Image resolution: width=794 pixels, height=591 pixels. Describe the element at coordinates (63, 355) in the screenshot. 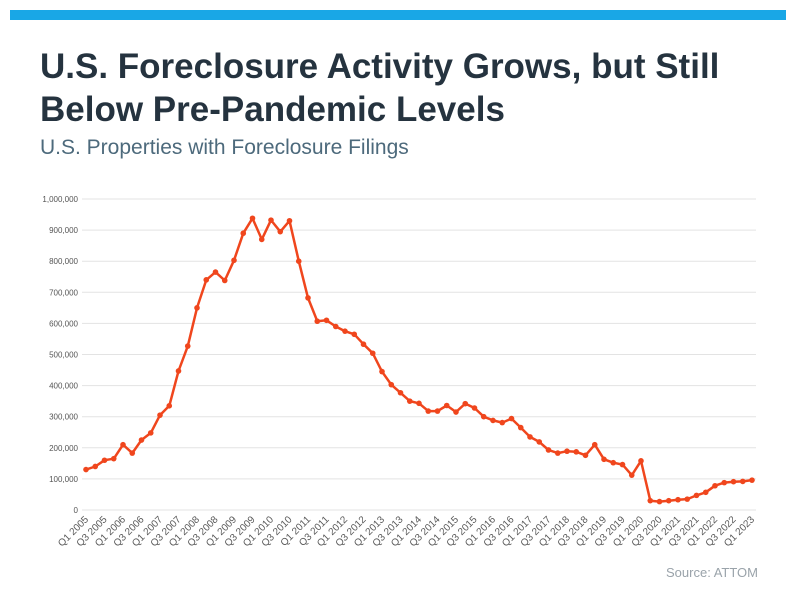

I see `y-tick-label: 500,000` at that location.